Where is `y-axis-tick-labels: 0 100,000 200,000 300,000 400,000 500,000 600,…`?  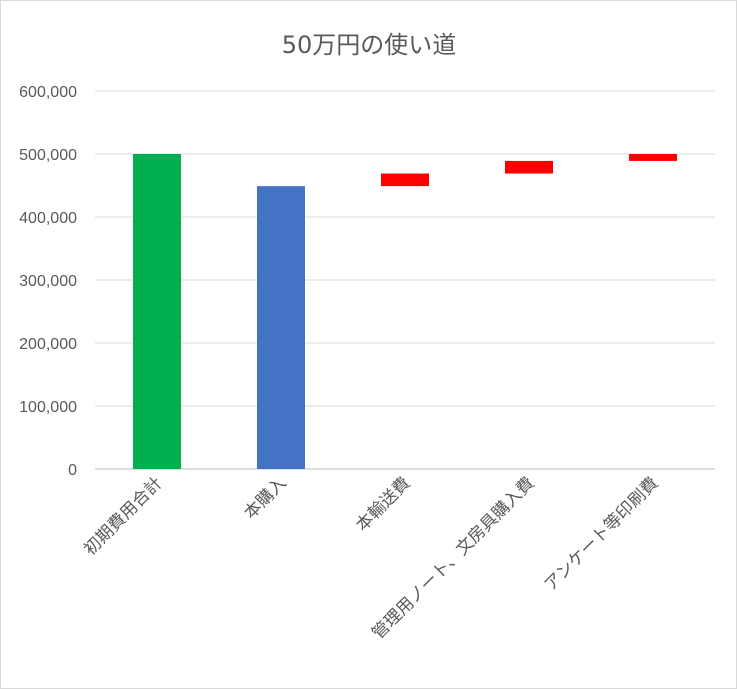 y-axis-tick-labels: 0 100,000 200,000 300,000 400,000 500,000 600,… is located at coordinates (48, 281).